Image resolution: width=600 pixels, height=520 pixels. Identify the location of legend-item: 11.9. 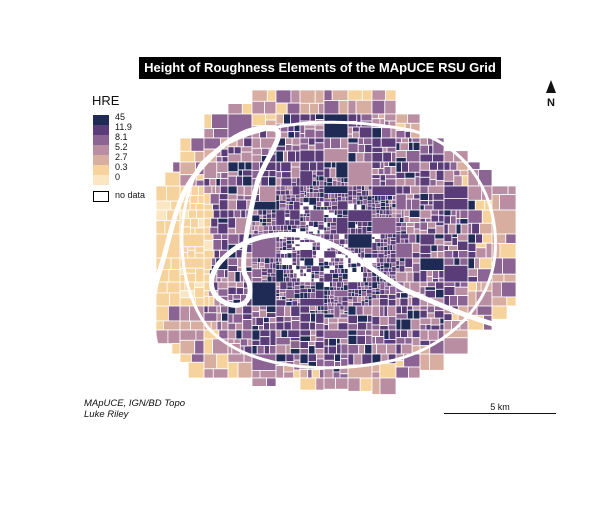
(153, 128).